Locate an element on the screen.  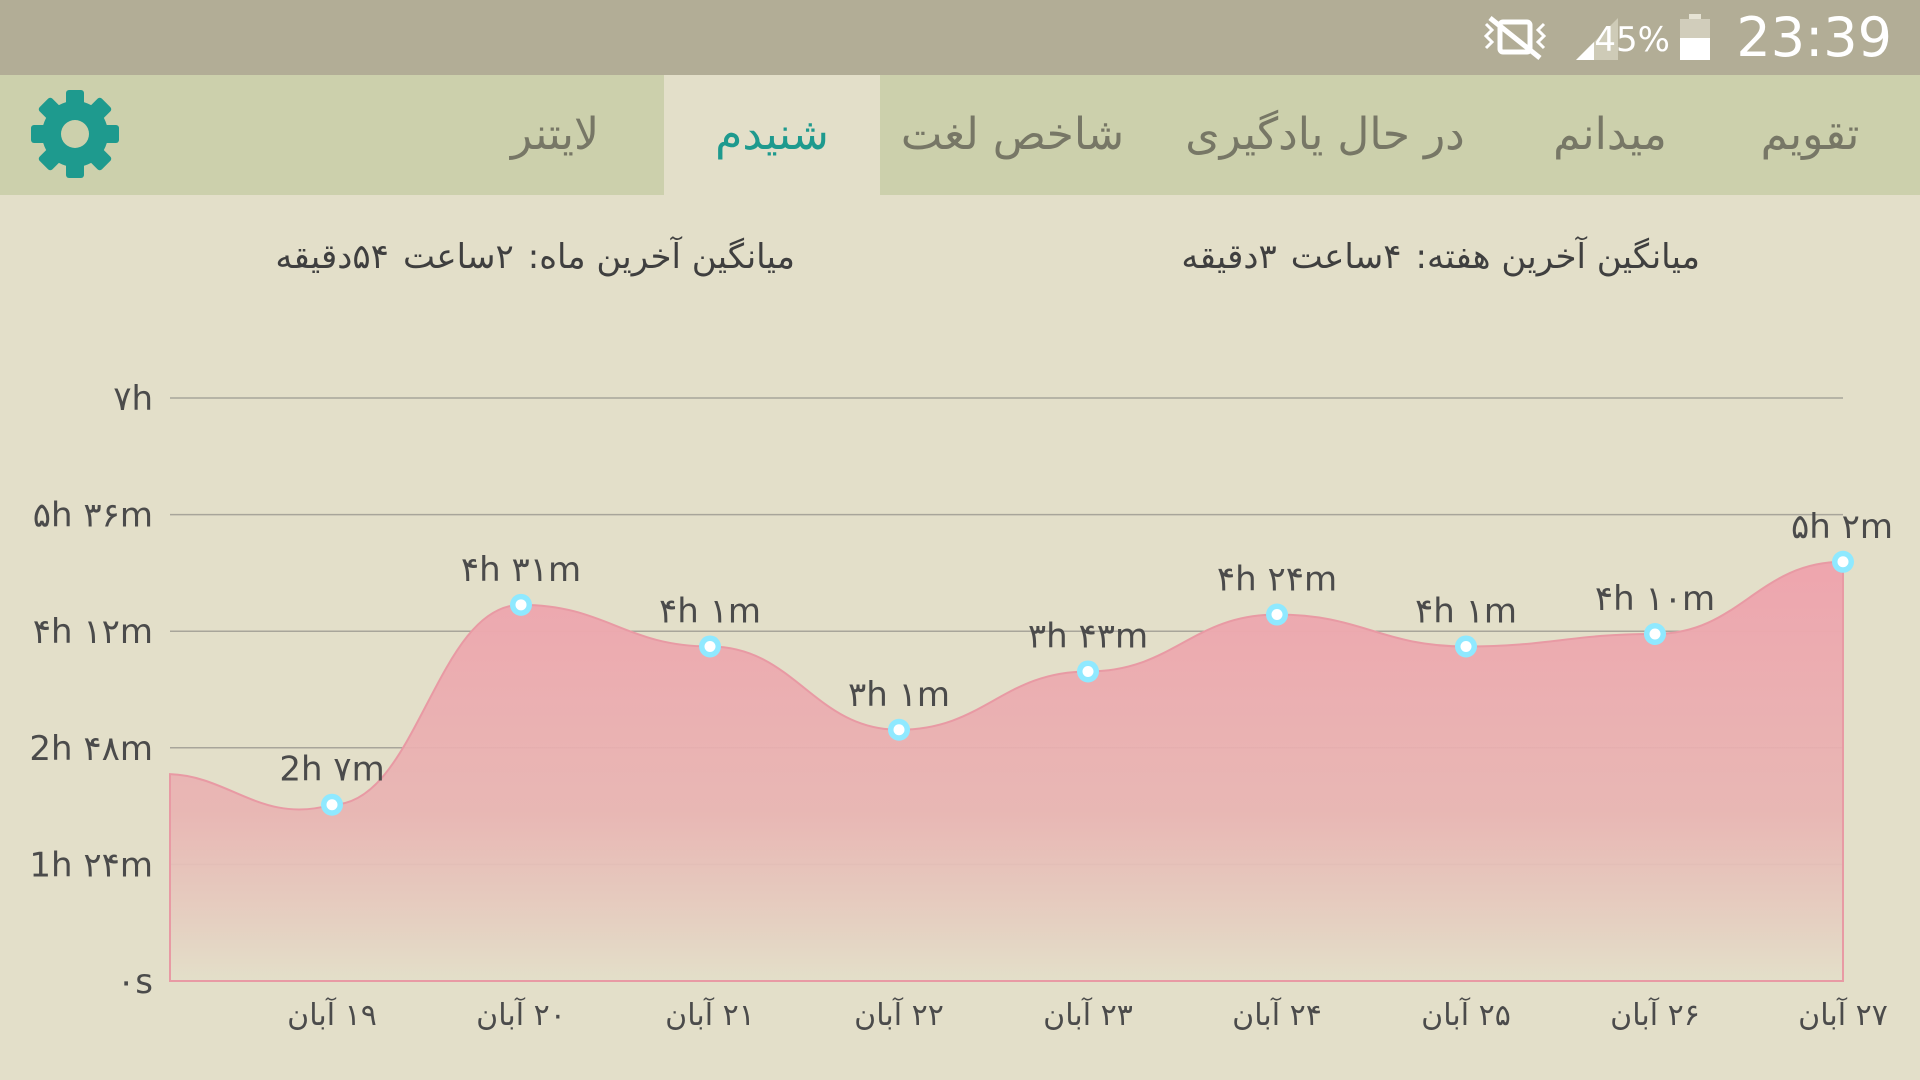
tab-i-know: میدانم is located at coordinates (1610, 134).